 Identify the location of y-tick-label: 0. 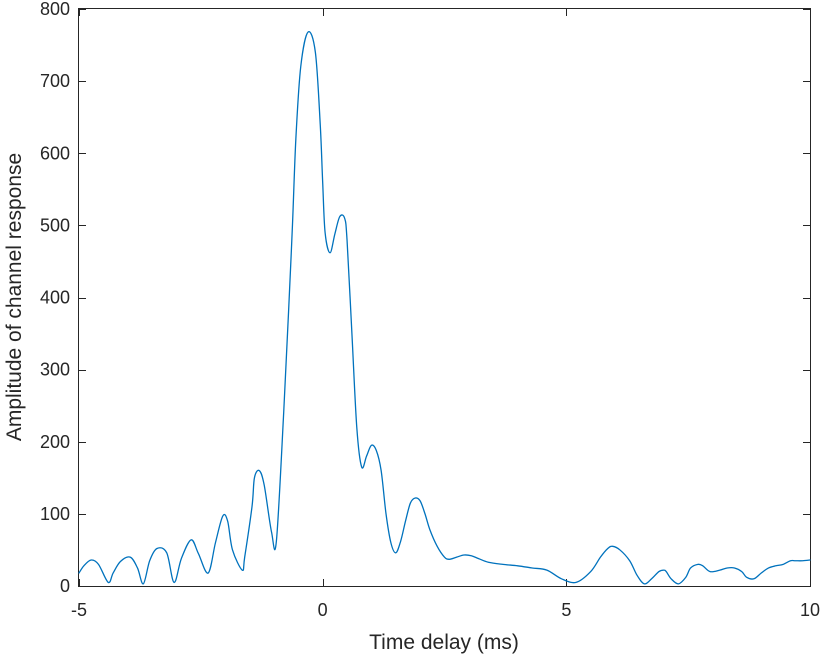
(65, 586).